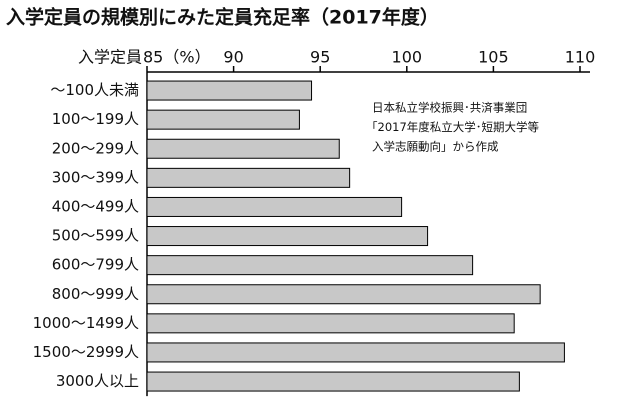 The image size is (620, 401). I want to click on y-tick-label: 500～599人, so click(95, 236).